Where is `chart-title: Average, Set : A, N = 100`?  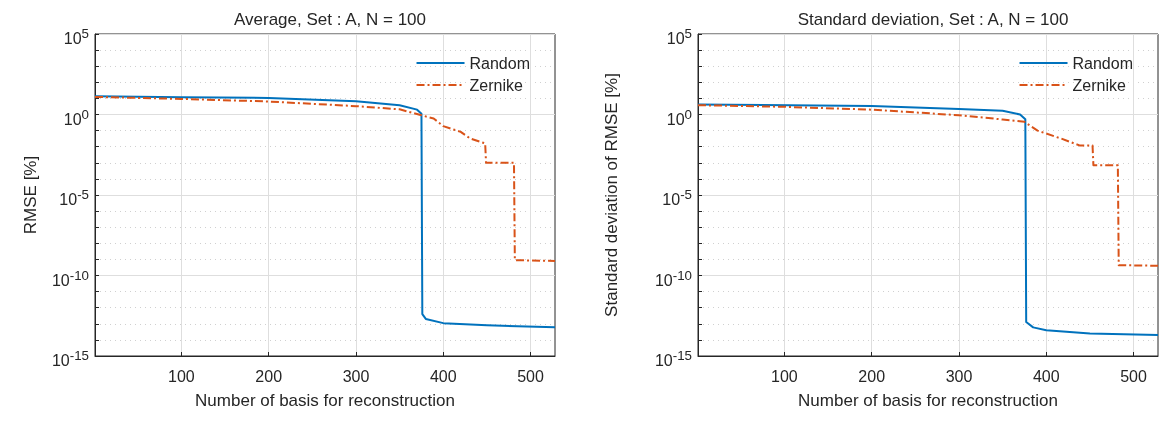 chart-title: Average, Set : A, N = 100 is located at coordinates (330, 19).